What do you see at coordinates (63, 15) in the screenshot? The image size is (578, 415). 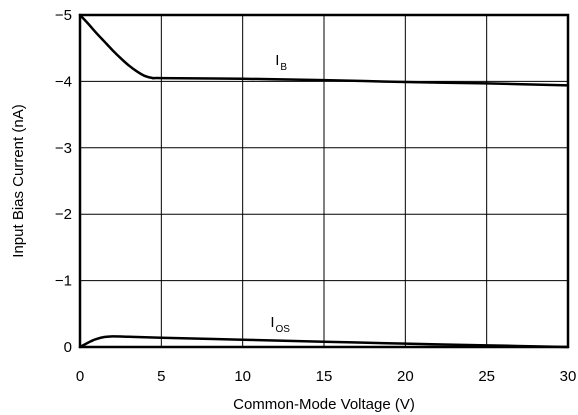 I see `y-tick-label: −5` at bounding box center [63, 15].